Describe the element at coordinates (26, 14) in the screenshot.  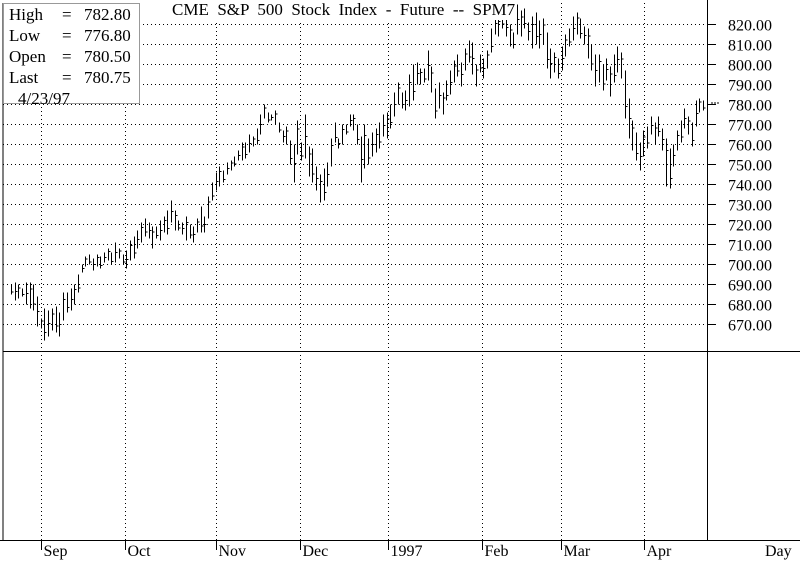
I see `high-label: High` at that location.